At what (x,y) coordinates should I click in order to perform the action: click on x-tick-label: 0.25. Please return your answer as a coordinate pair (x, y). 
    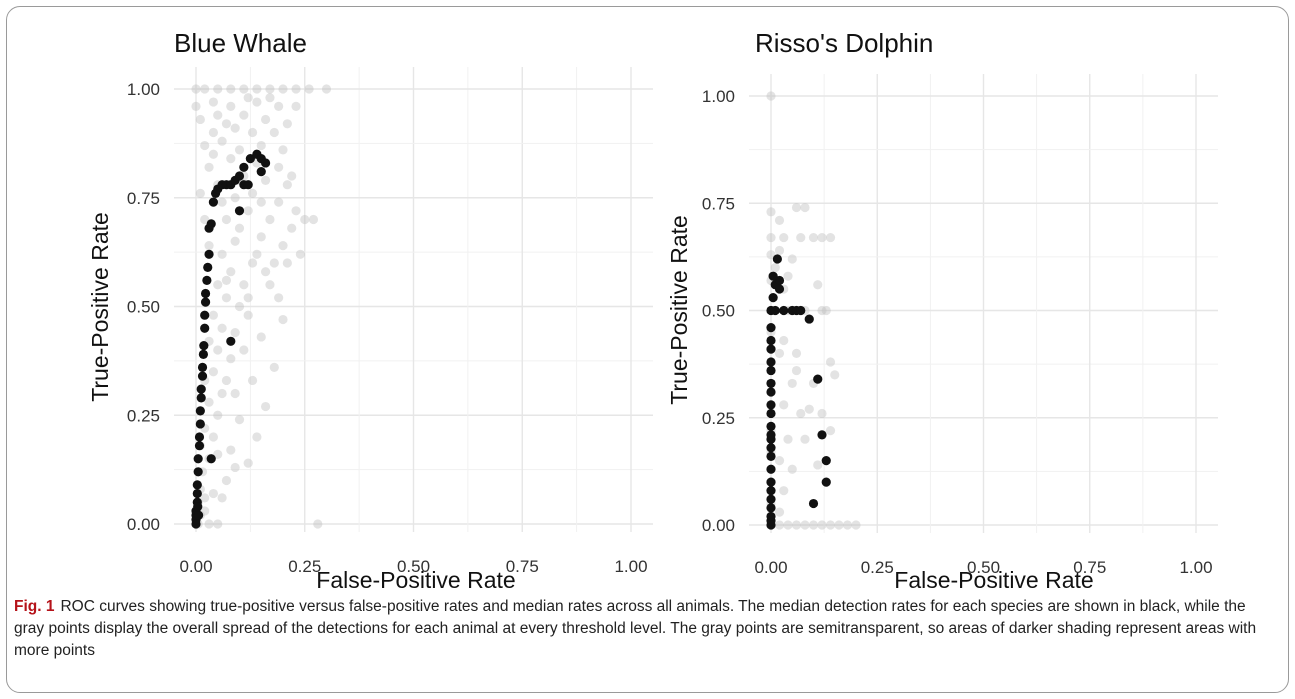
    Looking at the image, I should click on (304, 566).